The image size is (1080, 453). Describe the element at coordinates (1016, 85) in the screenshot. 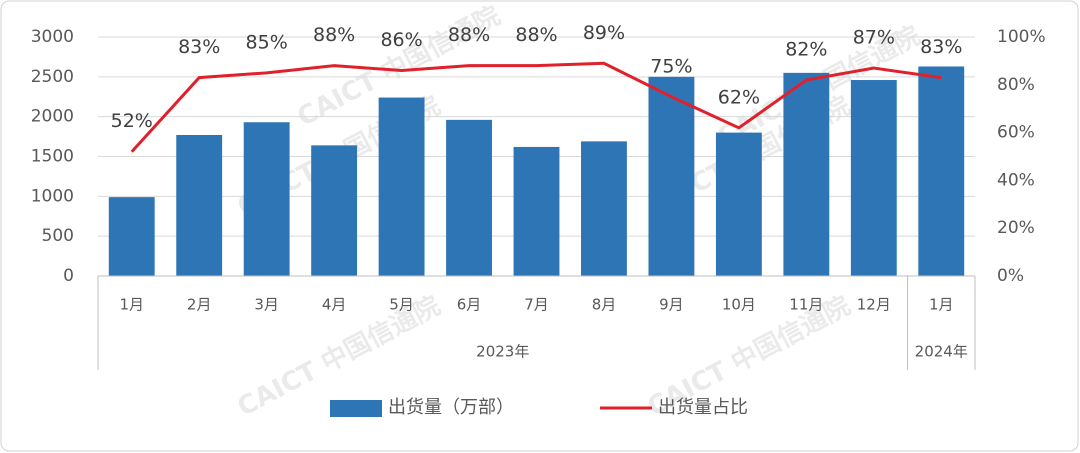

I see `y2-tick-label: 80%` at that location.